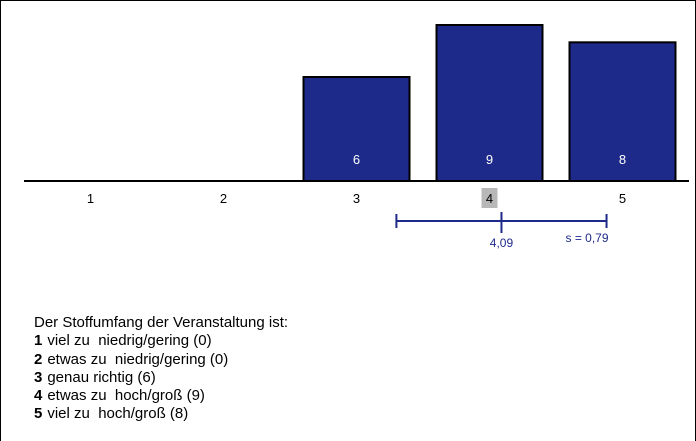 This screenshot has height=441, width=696. What do you see at coordinates (118, 414) in the screenshot?
I see `legend-item-text: viel zu hoch/groß (8)` at bounding box center [118, 414].